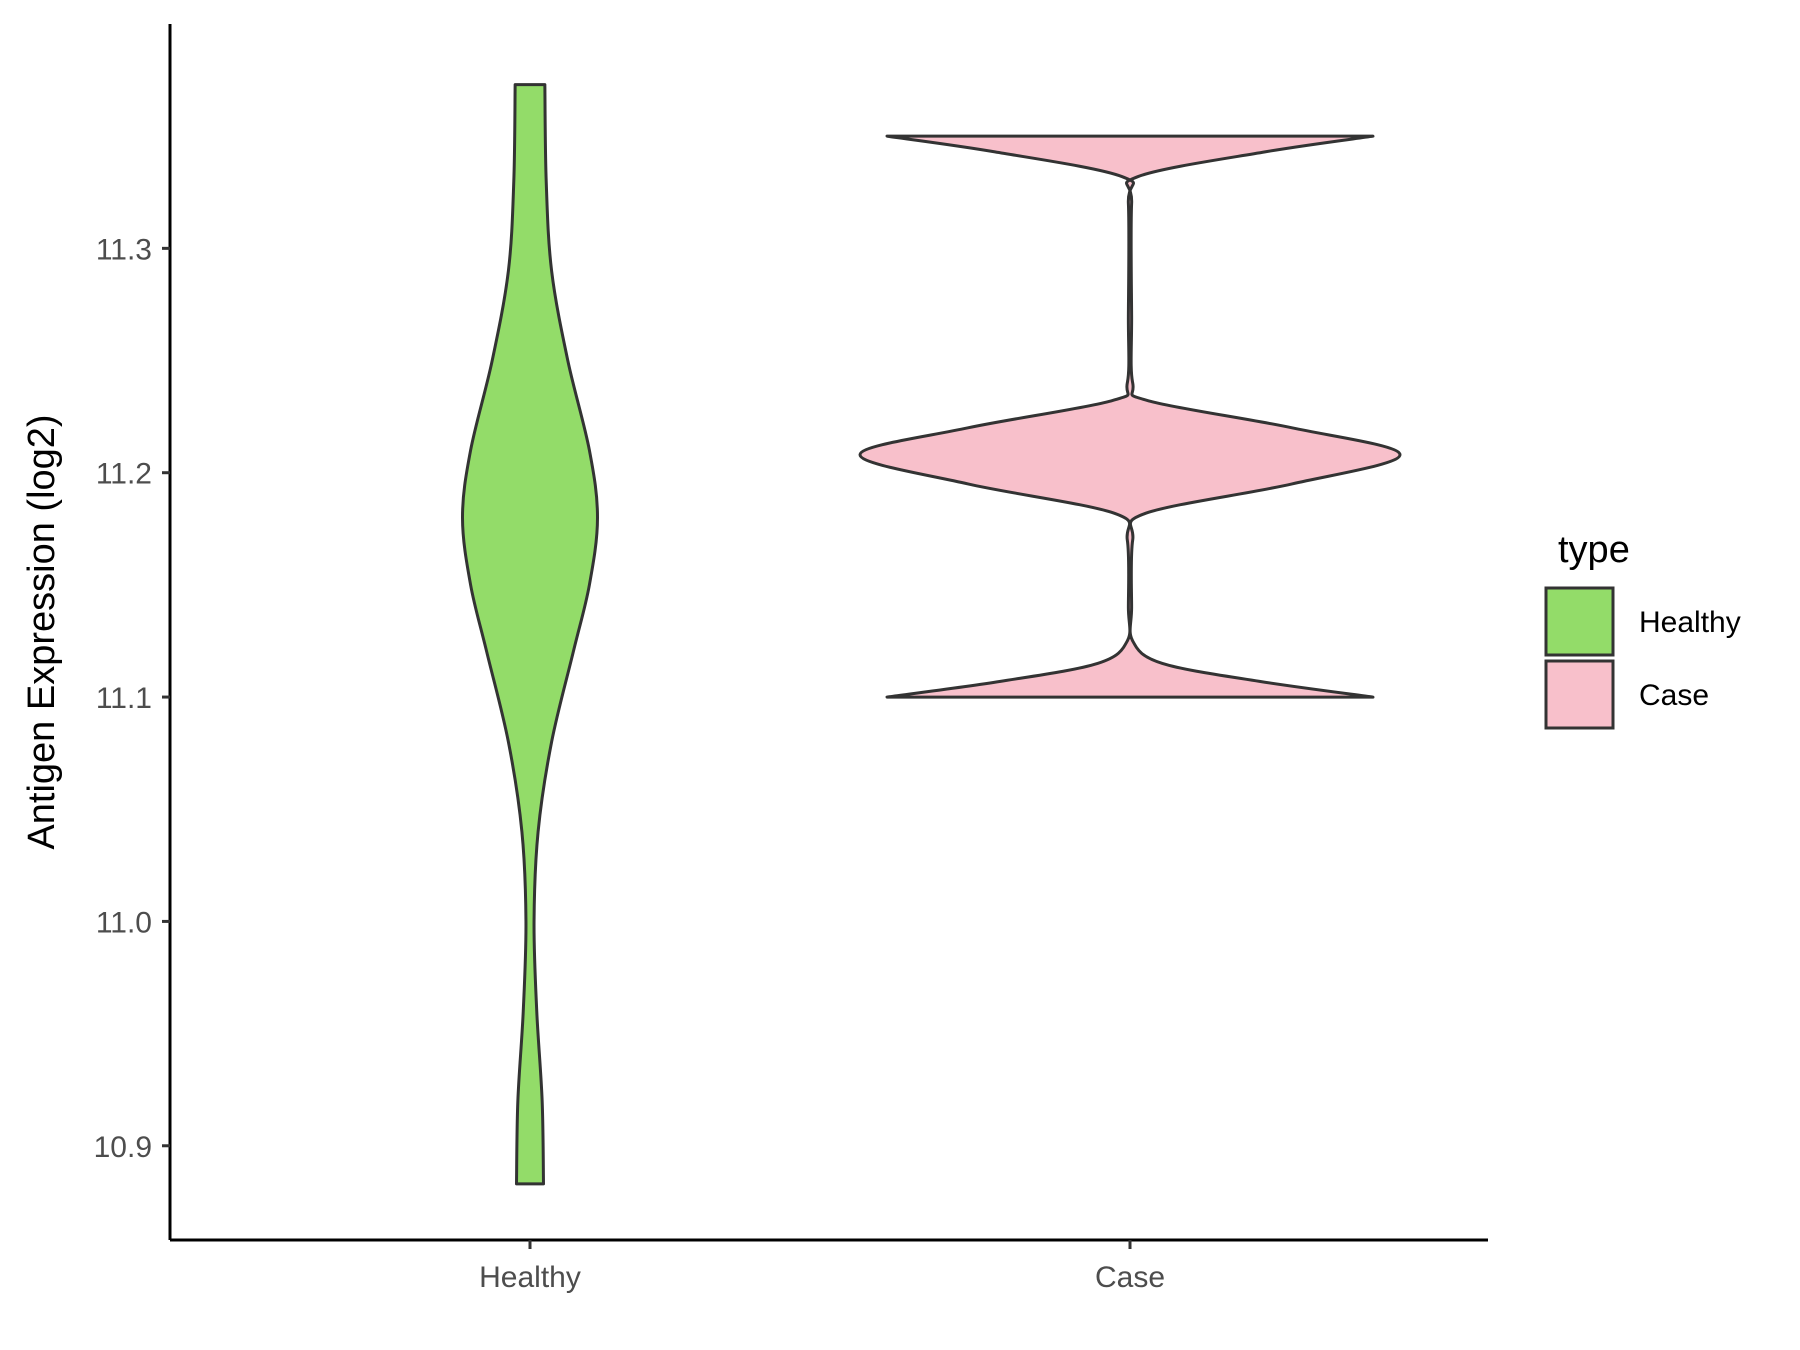 The height and width of the screenshot is (1350, 1800). What do you see at coordinates (124, 249) in the screenshot?
I see `y-tick-label: 11.3` at bounding box center [124, 249].